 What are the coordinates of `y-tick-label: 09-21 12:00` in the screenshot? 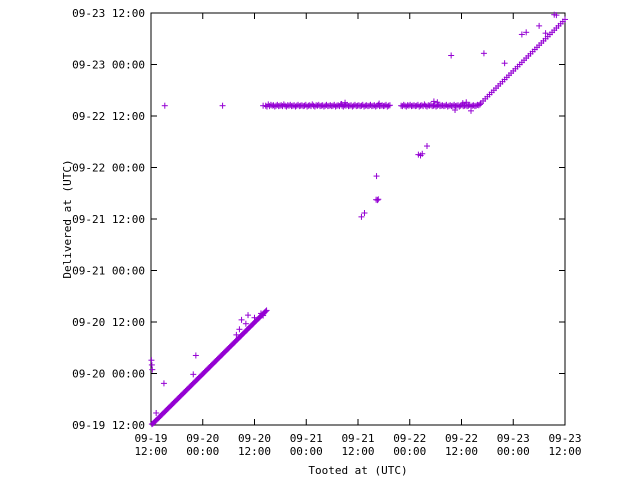 It's located at (108, 219).